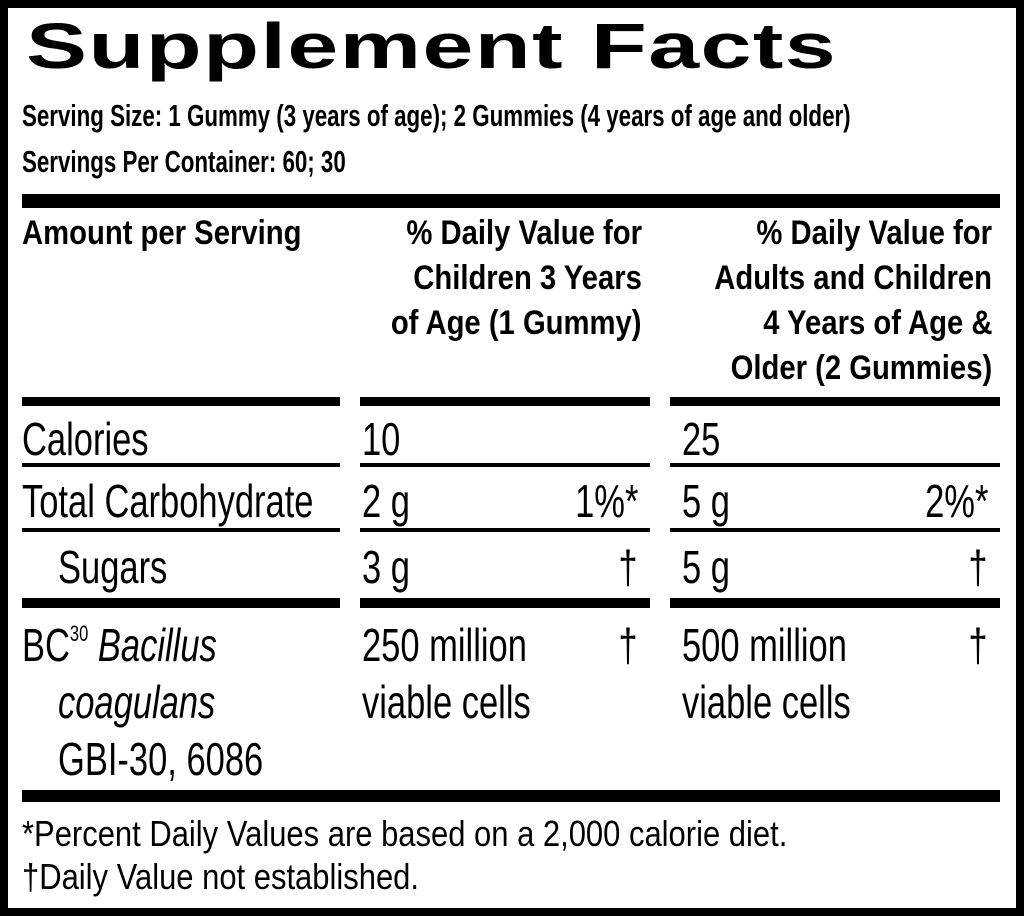 The image size is (1024, 916). What do you see at coordinates (46, 645) in the screenshot?
I see `ingredient-text: BC` at bounding box center [46, 645].